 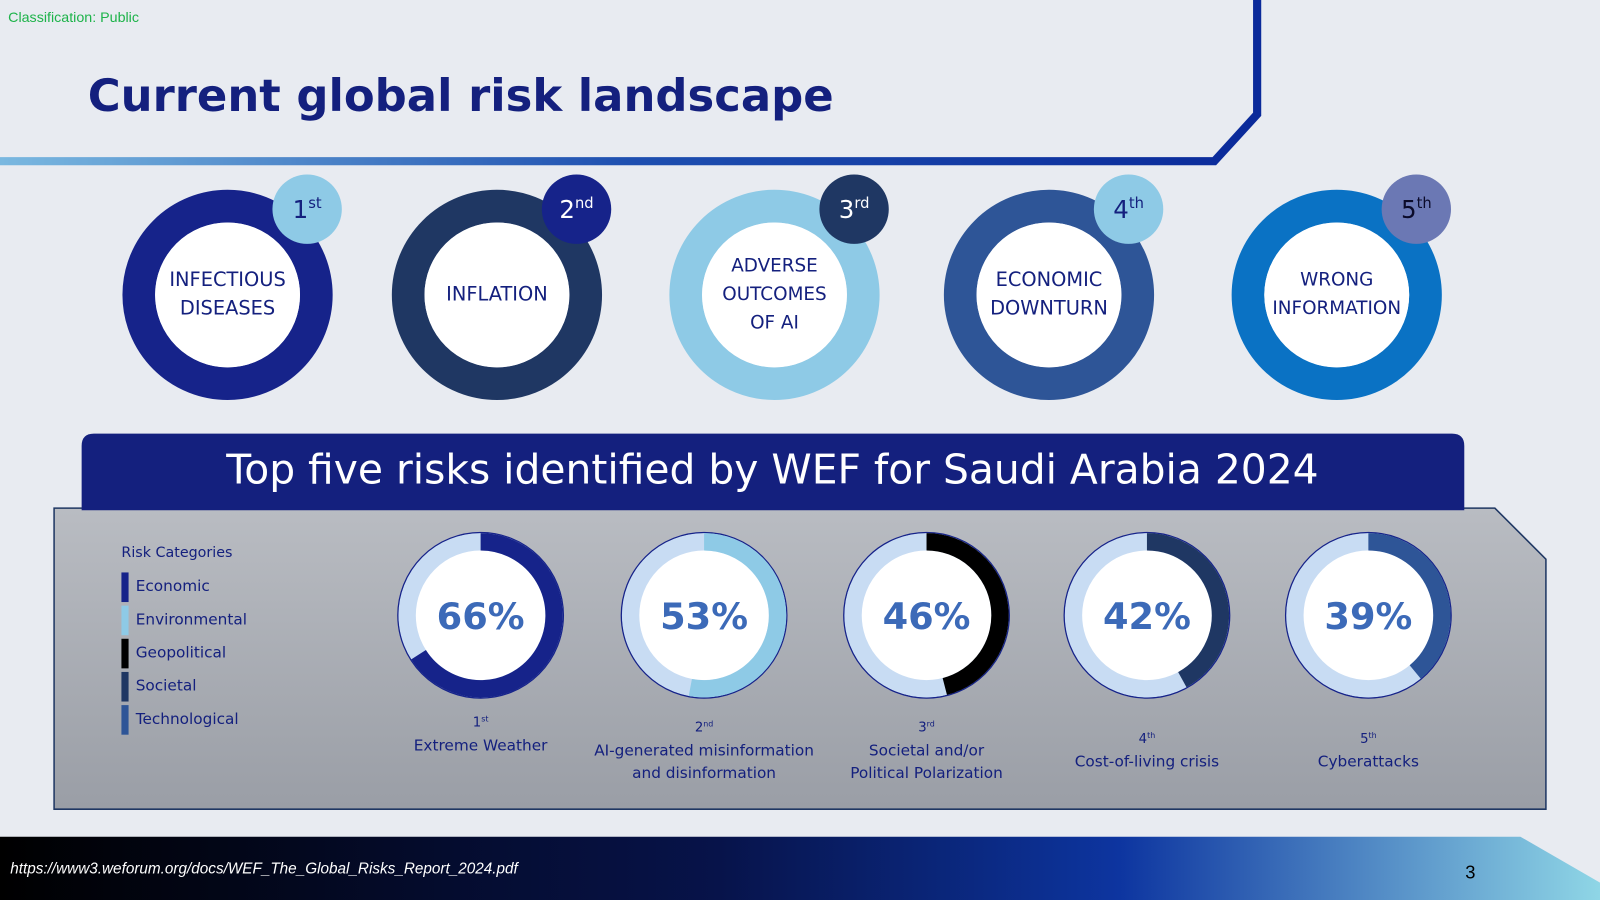 I want to click on risk-label: DISEASES, so click(x=227, y=308).